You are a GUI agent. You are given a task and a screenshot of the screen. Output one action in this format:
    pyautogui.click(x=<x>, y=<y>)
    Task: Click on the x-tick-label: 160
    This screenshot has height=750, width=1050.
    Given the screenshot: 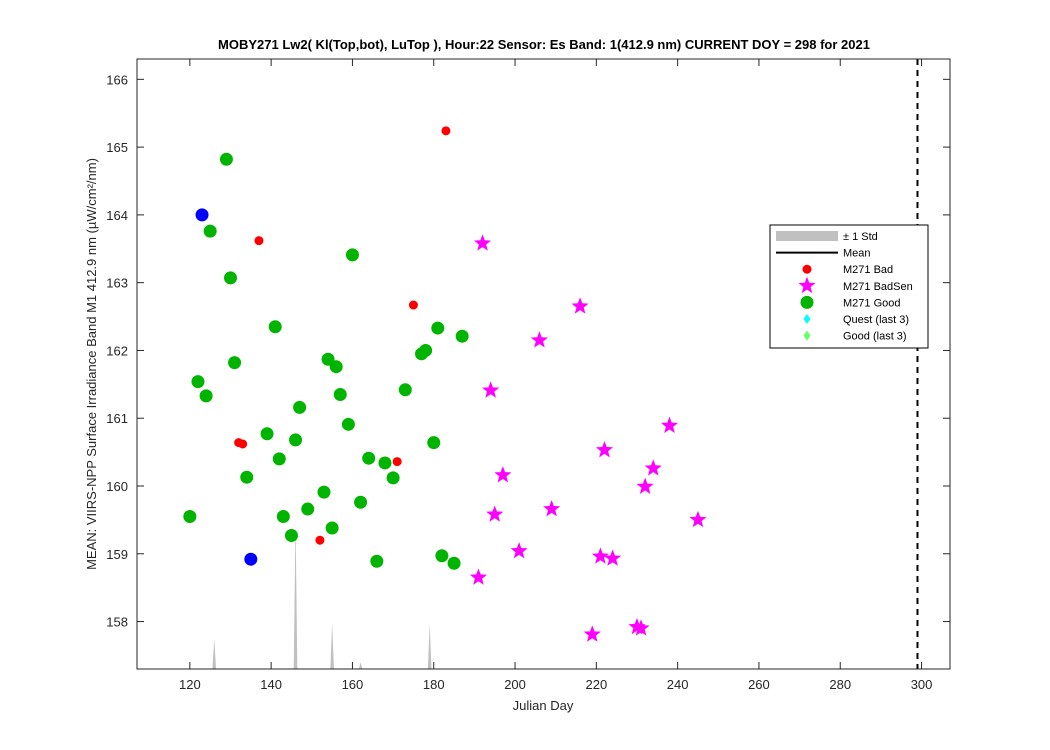 What is the action you would take?
    pyautogui.click(x=353, y=684)
    